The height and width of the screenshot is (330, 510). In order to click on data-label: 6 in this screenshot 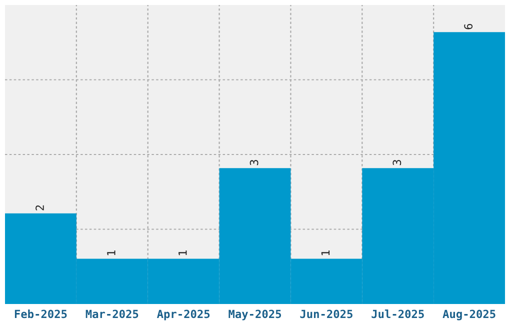, I will do `click(468, 27)`.